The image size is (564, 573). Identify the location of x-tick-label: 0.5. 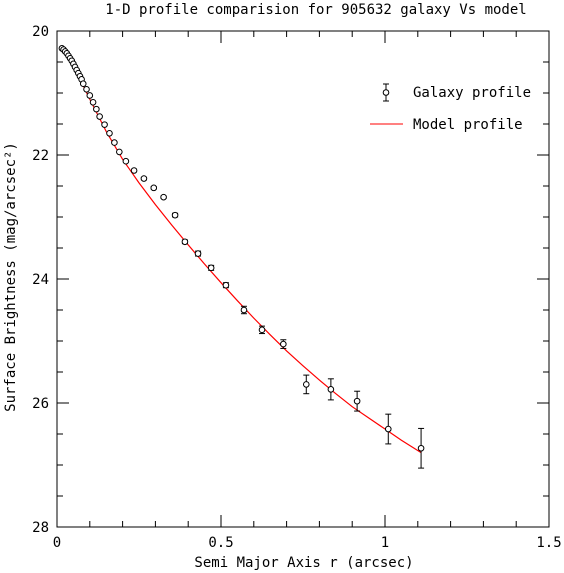
(220, 543).